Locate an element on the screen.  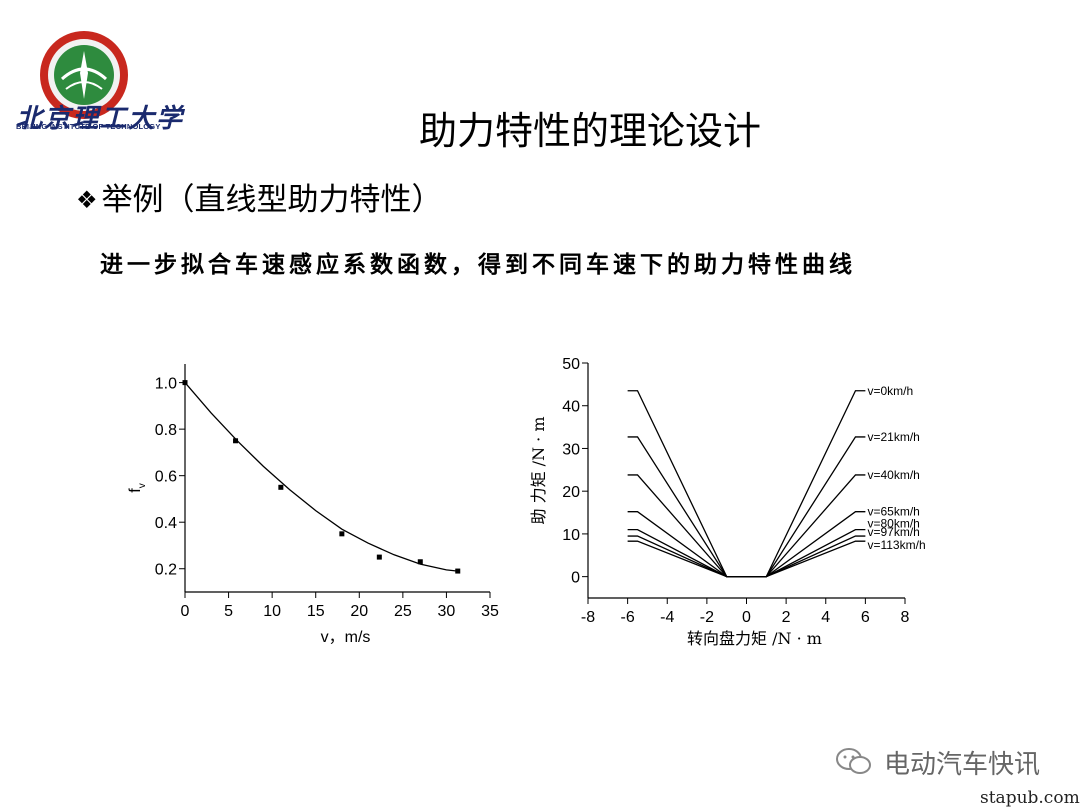
x-tick-label: 25 is located at coordinates (403, 611).